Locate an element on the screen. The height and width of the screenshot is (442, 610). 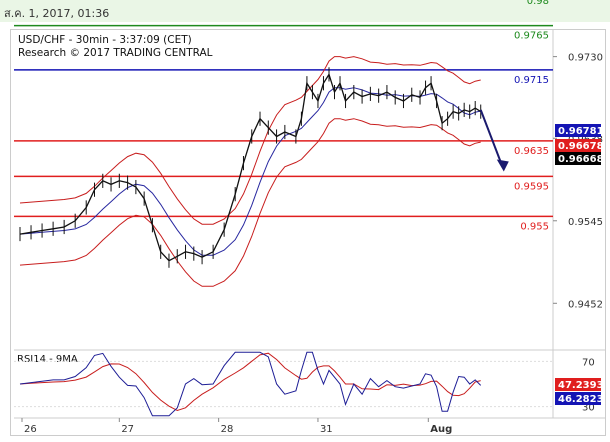
rsi-tick-label: 70 is located at coordinates (588, 362).